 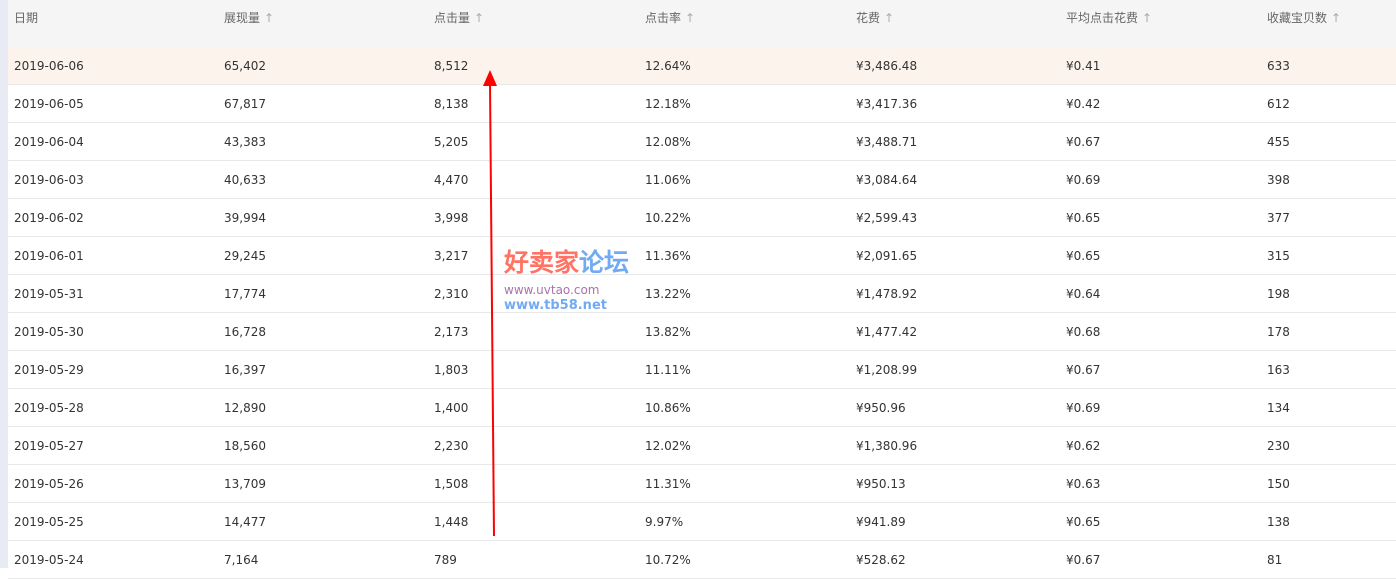 What do you see at coordinates (49, 522) in the screenshot?
I see `cell-date: 2019-05-25` at bounding box center [49, 522].